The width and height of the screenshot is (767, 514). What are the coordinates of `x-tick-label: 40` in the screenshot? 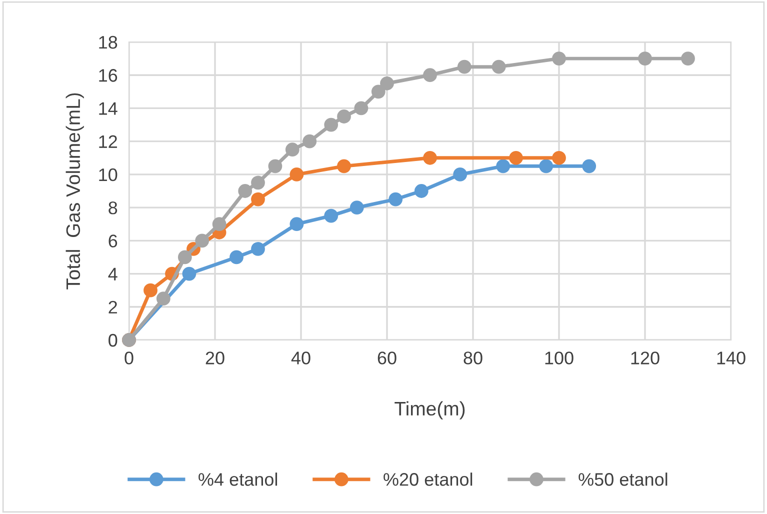 It's located at (300, 358).